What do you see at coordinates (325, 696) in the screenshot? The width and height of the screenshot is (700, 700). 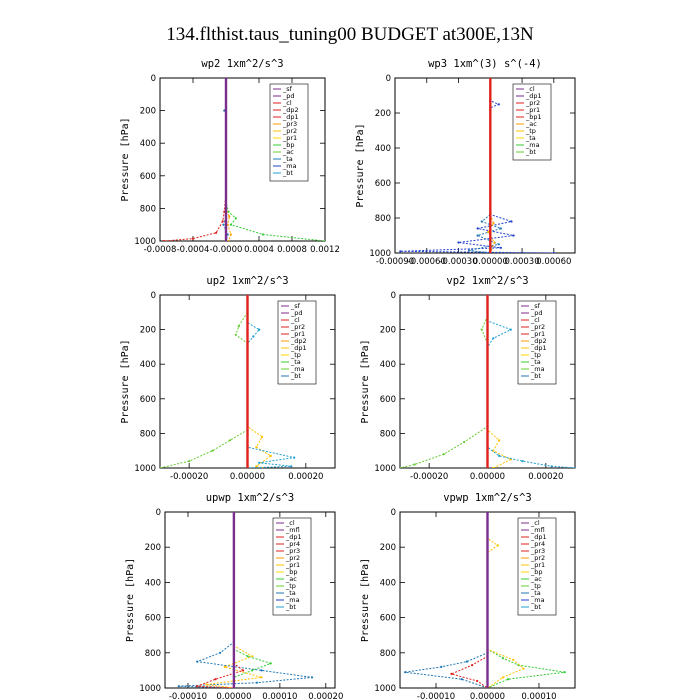 I see `x-tick-label: 0.00020` at bounding box center [325, 696].